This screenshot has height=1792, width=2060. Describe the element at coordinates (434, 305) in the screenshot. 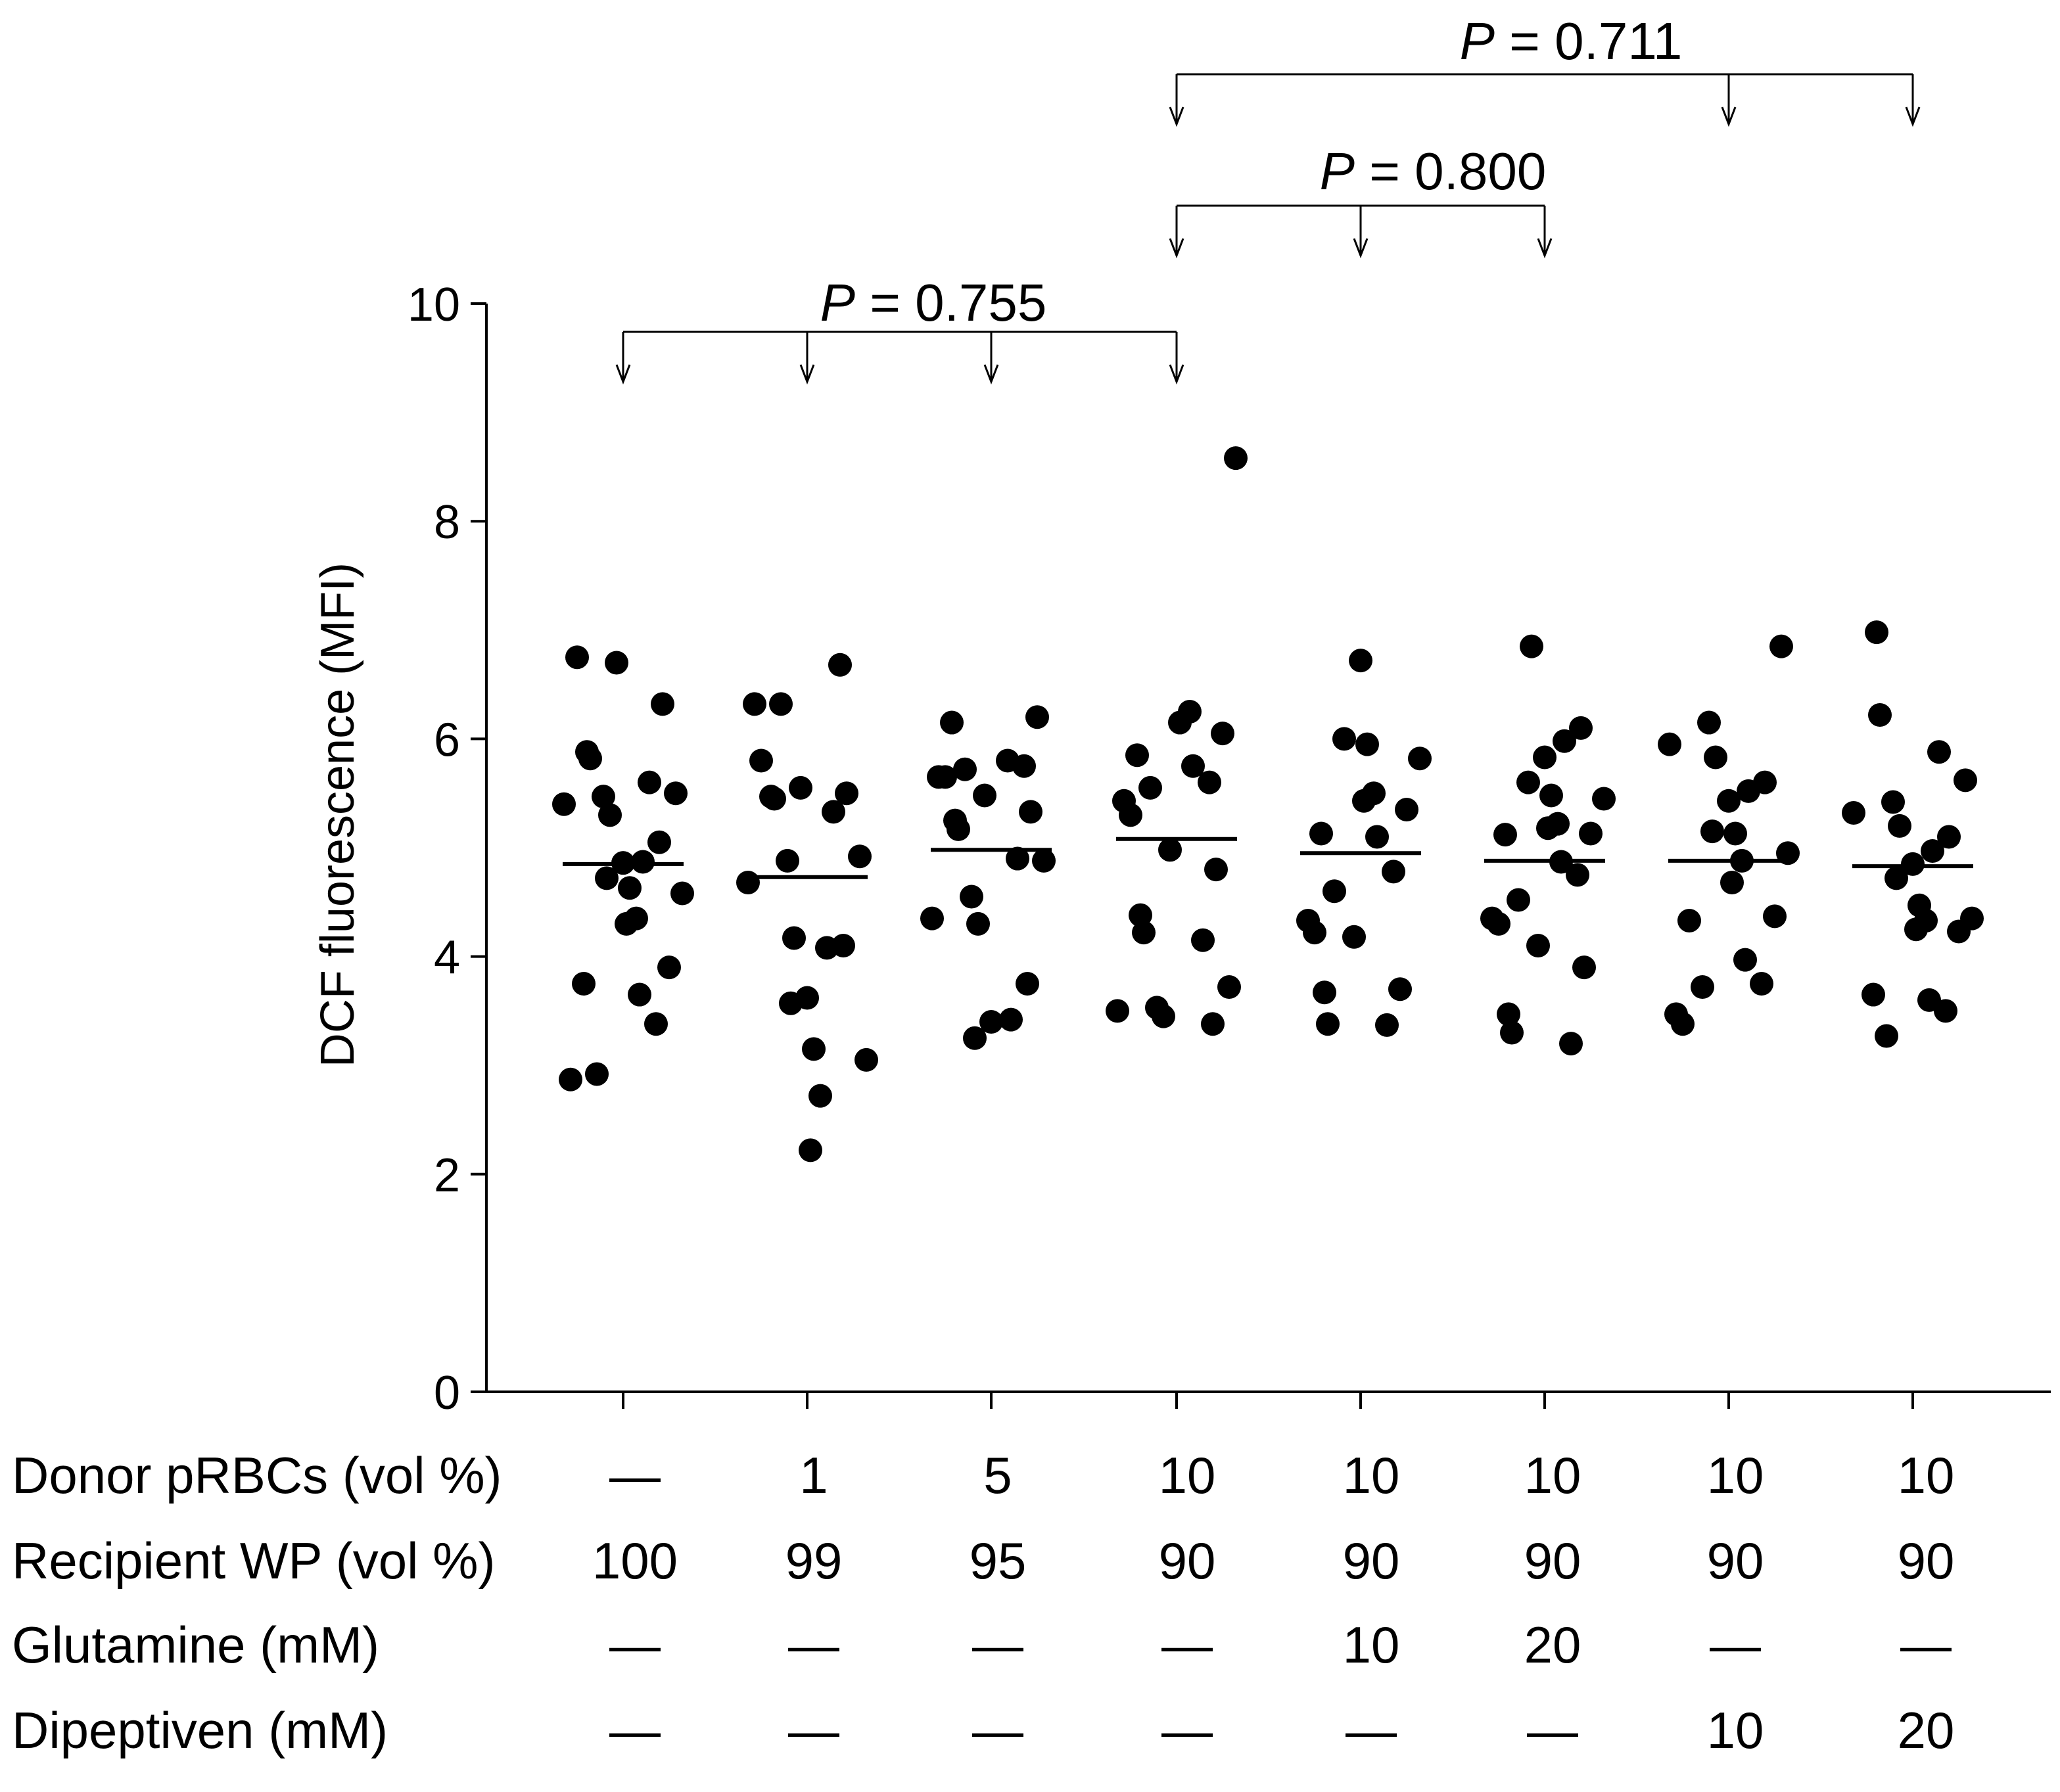

I see `y-tick-label: 10` at that location.